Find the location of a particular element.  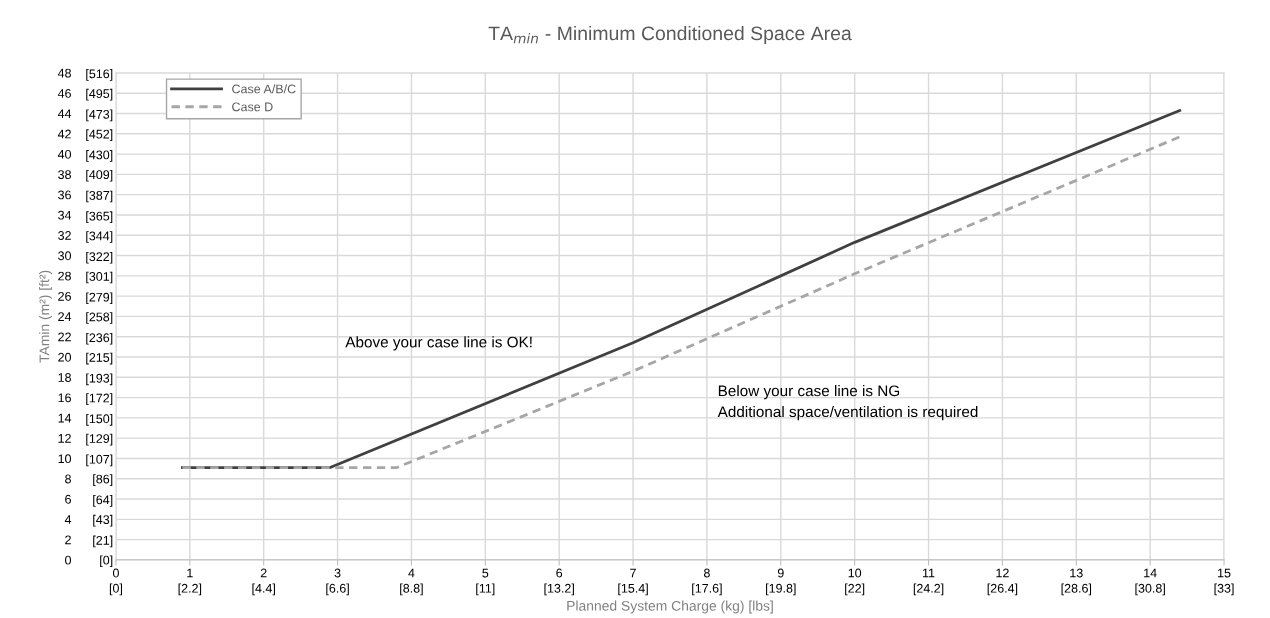

x-tick-label: 11 is located at coordinates (929, 573).